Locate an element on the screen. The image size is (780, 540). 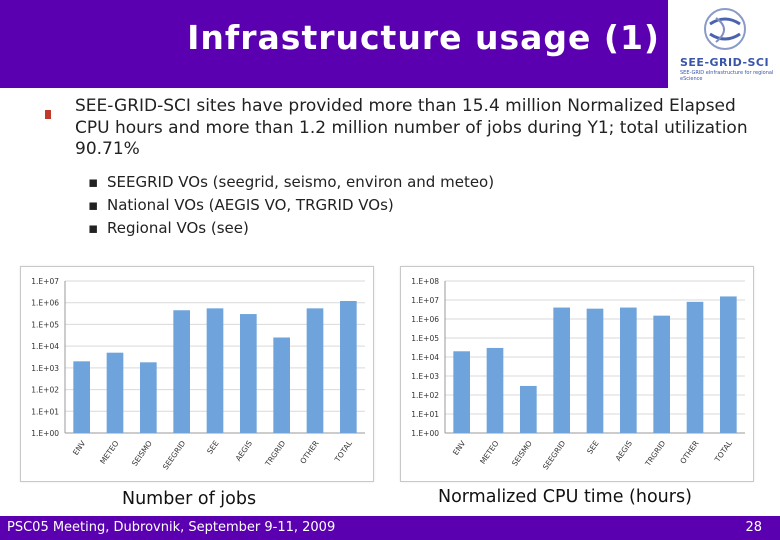
title-bar: Infrastructure usage (1) is located at coordinates (334, 44).